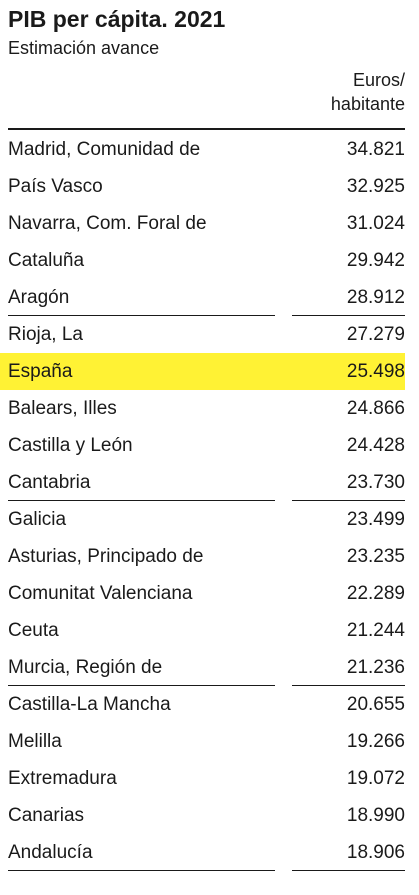  I want to click on row-label: Melilla, so click(35, 741).